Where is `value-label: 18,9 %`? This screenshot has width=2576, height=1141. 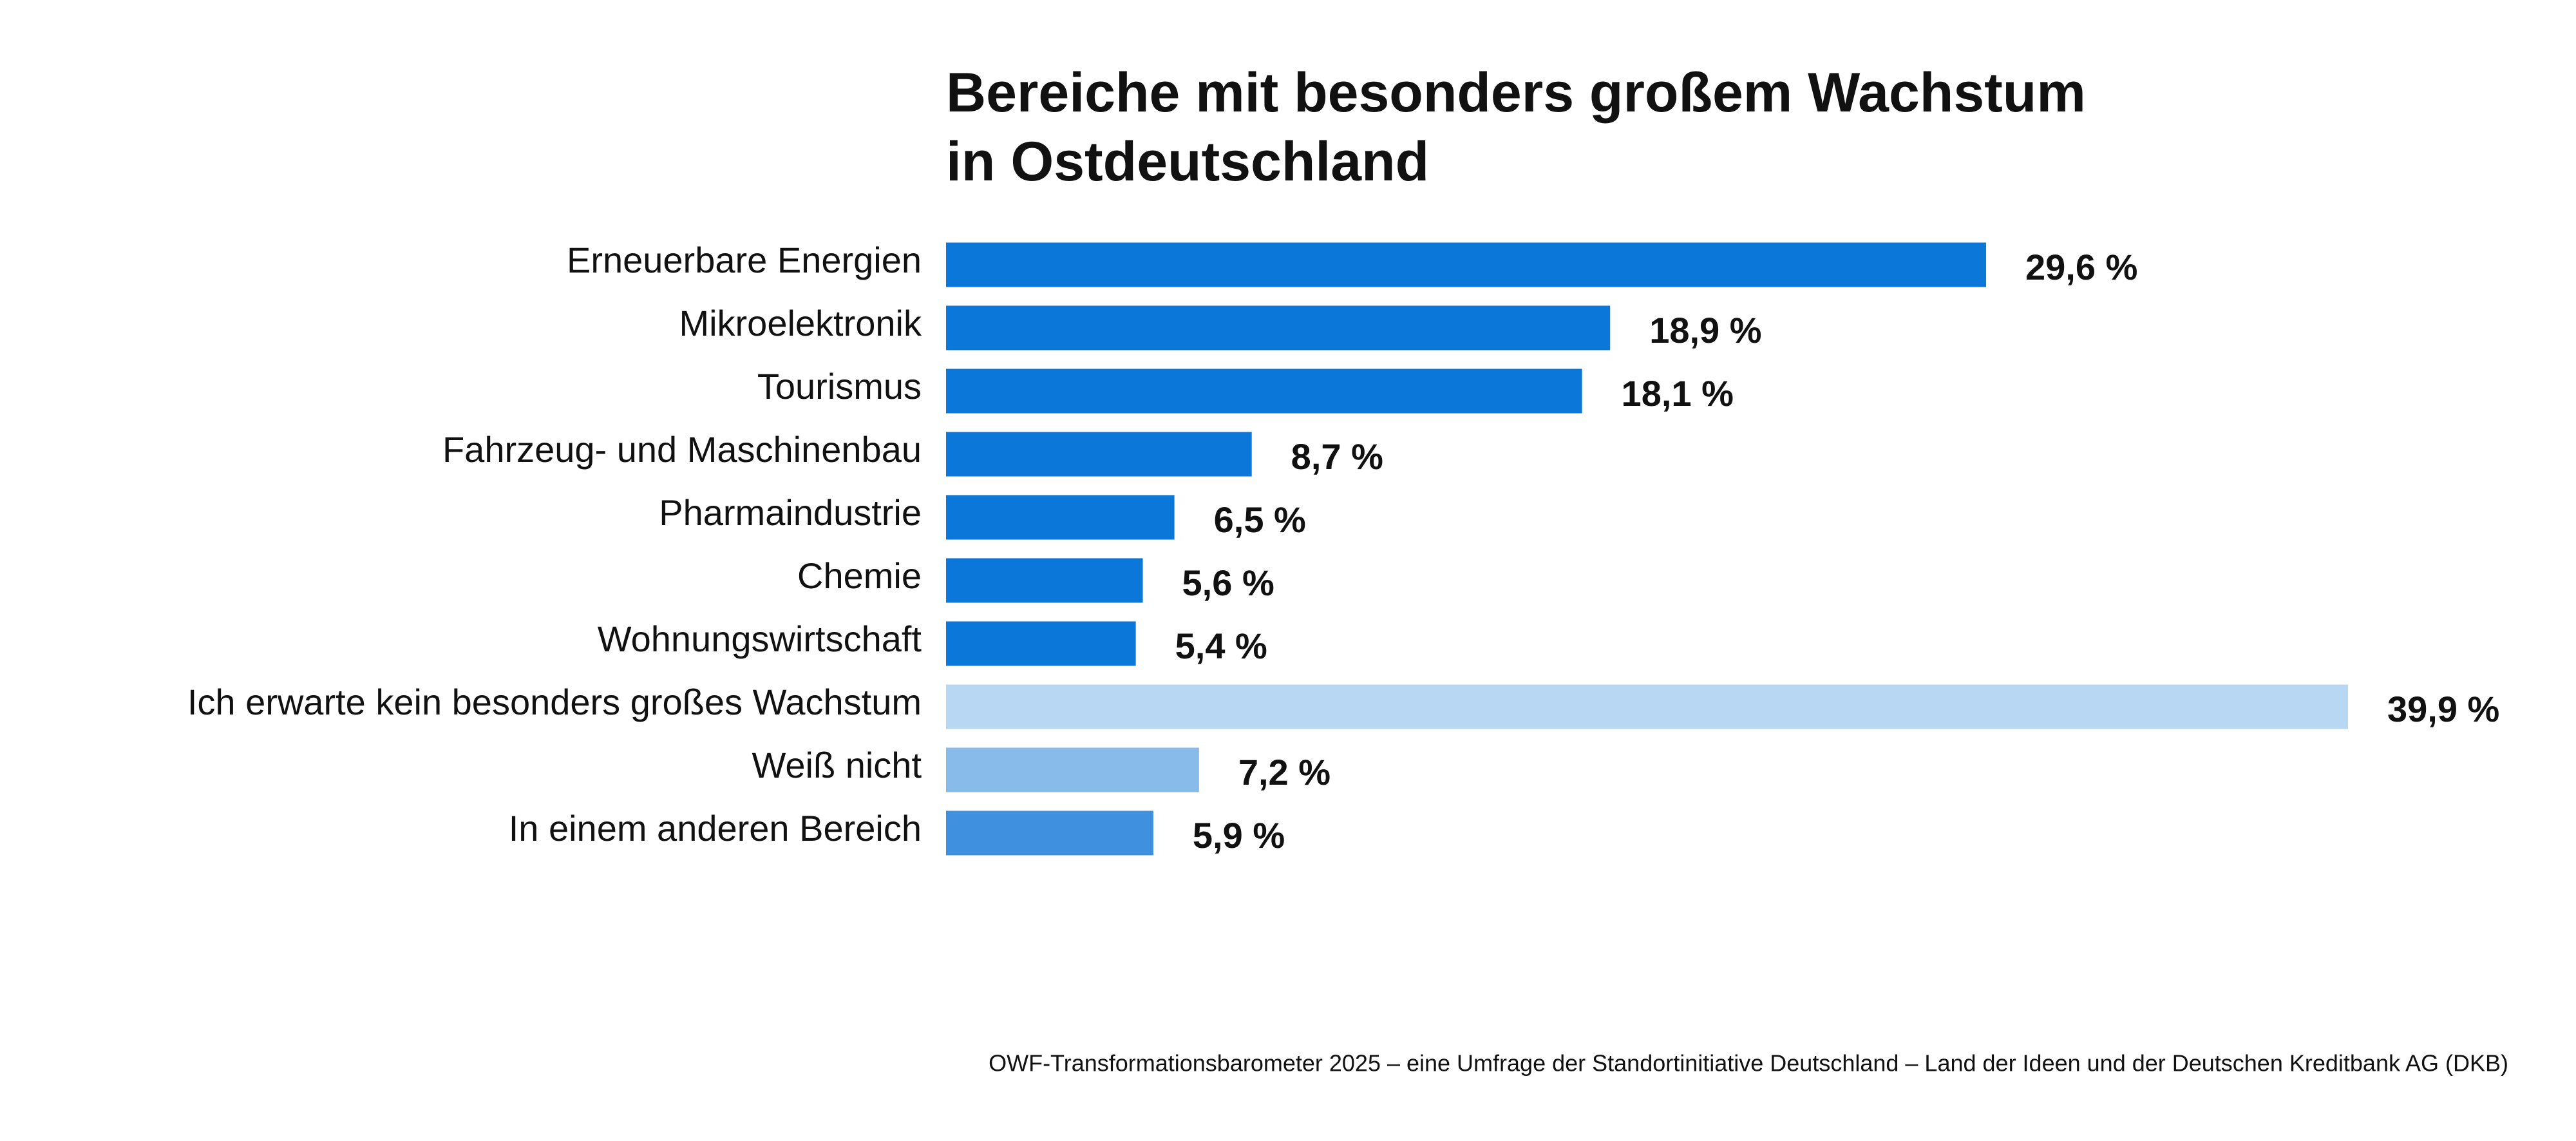
value-label: 18,9 % is located at coordinates (1705, 330).